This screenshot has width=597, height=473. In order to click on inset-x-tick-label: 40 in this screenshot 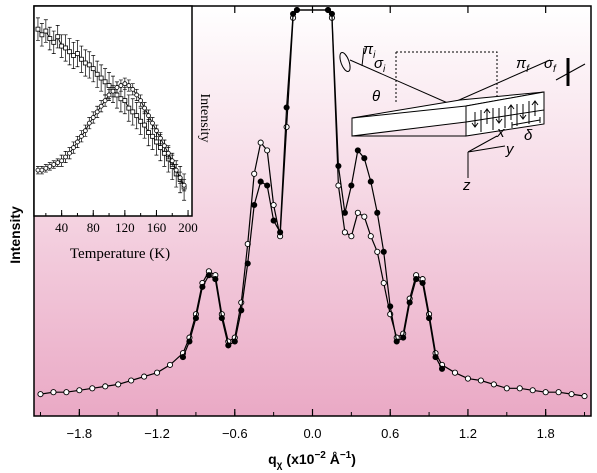, I will do `click(61, 227)`.